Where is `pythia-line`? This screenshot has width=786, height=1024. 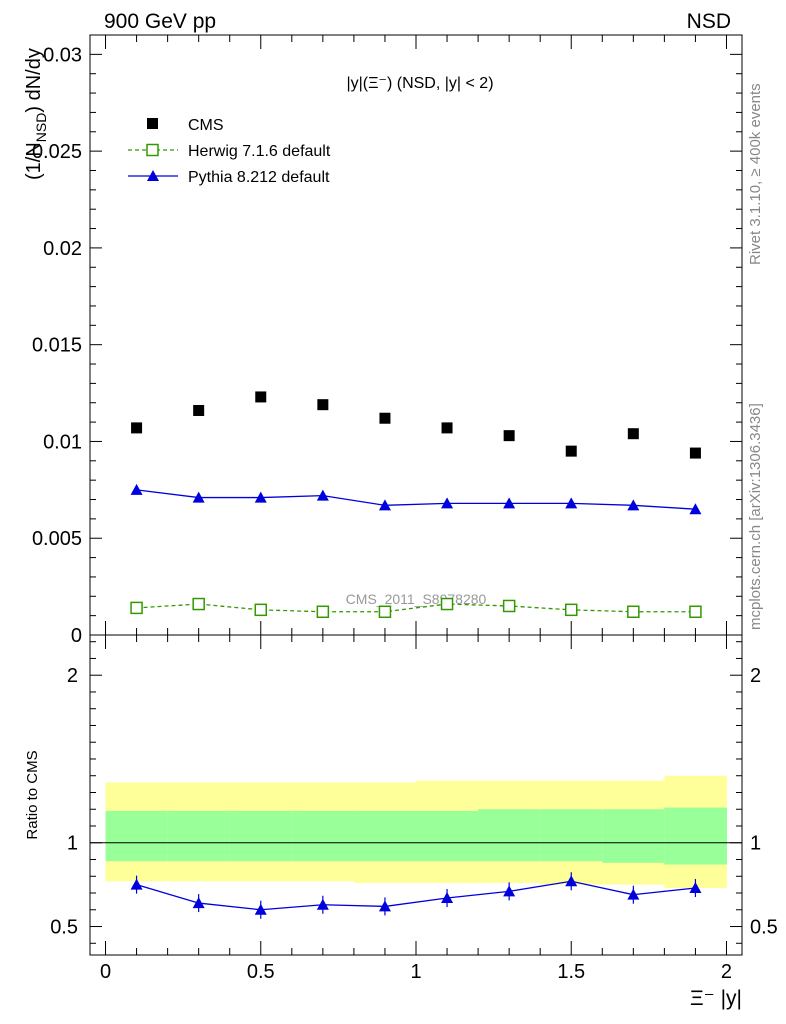 pythia-line is located at coordinates (416, 499).